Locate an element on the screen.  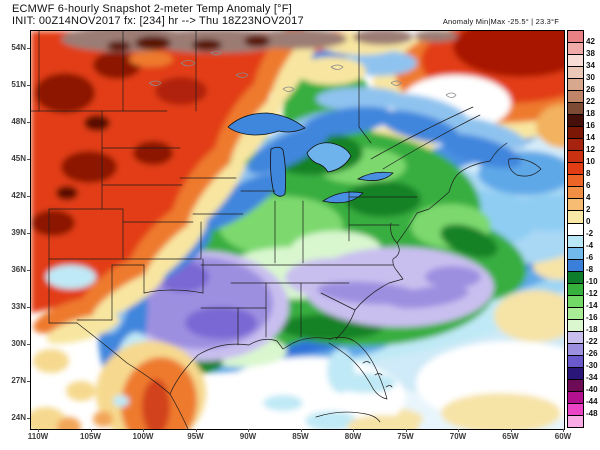
colorbar-tick-label: 42 is located at coordinates (590, 41).